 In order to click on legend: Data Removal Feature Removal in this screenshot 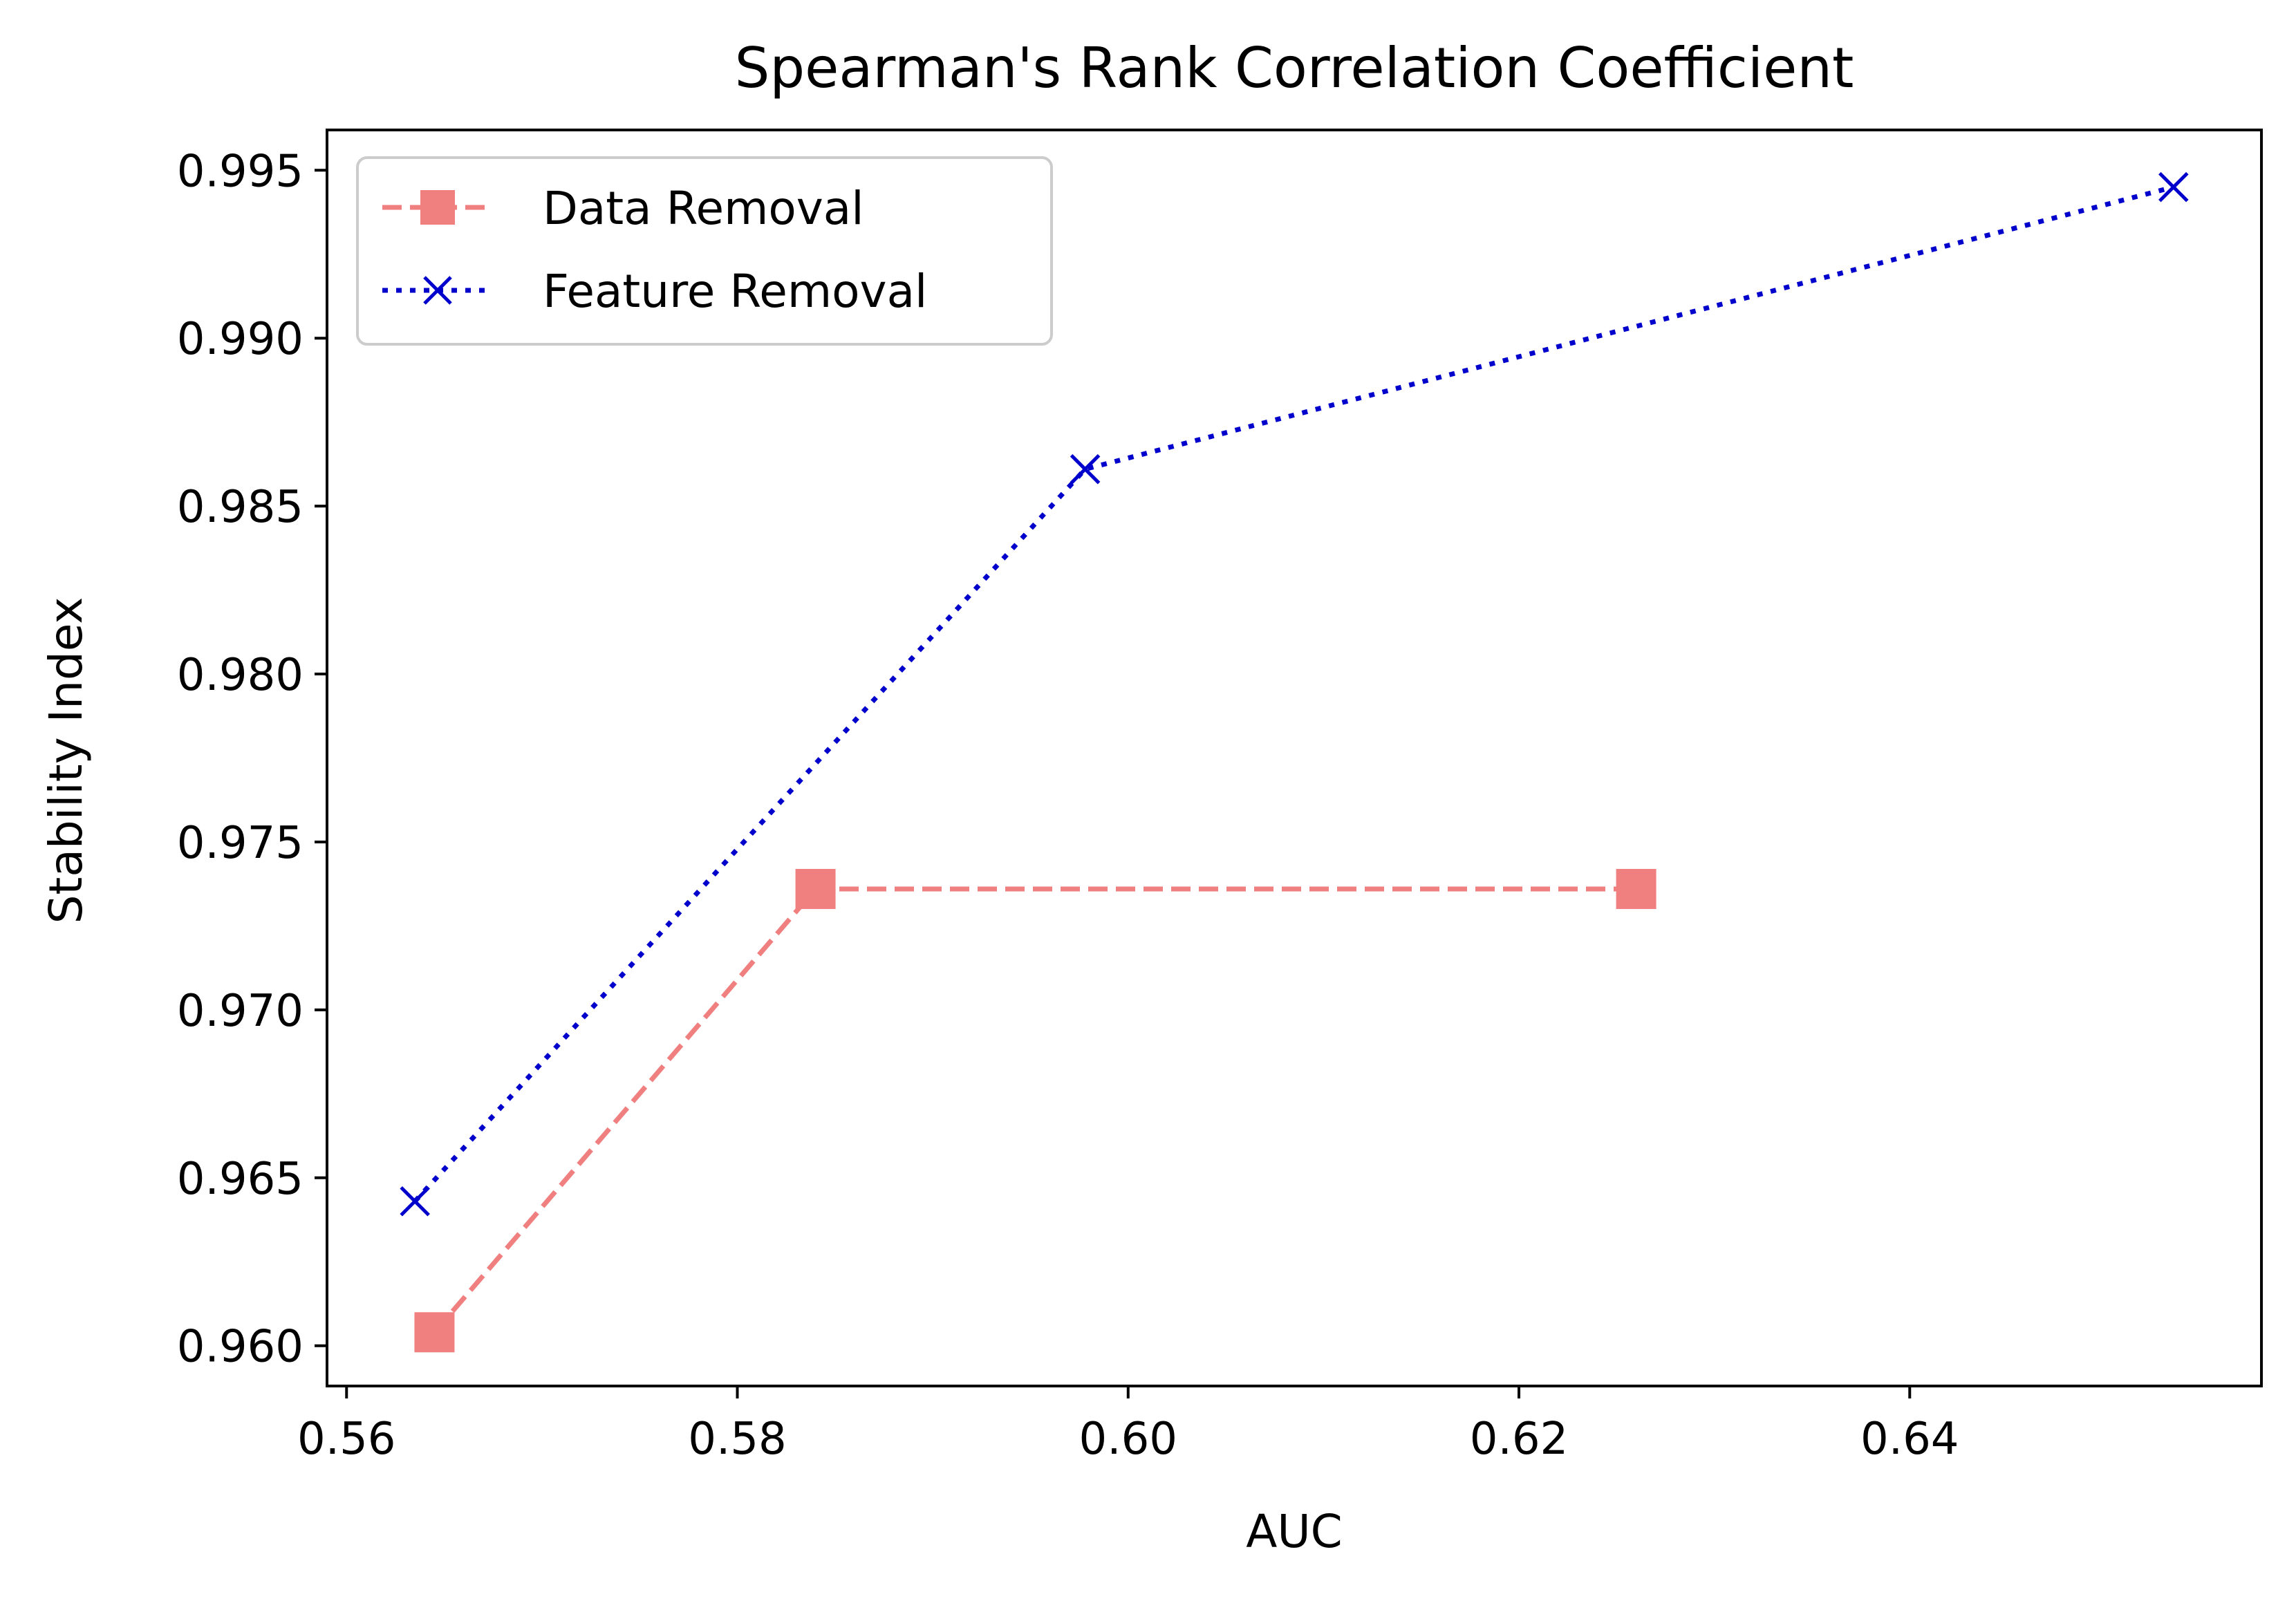, I will do `click(704, 251)`.